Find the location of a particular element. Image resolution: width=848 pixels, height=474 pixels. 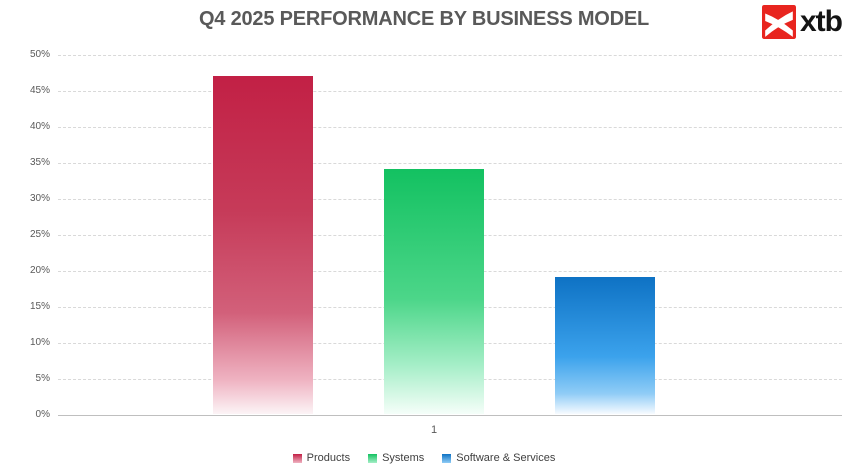

y-axis-tick-label: 45% is located at coordinates (39, 90).